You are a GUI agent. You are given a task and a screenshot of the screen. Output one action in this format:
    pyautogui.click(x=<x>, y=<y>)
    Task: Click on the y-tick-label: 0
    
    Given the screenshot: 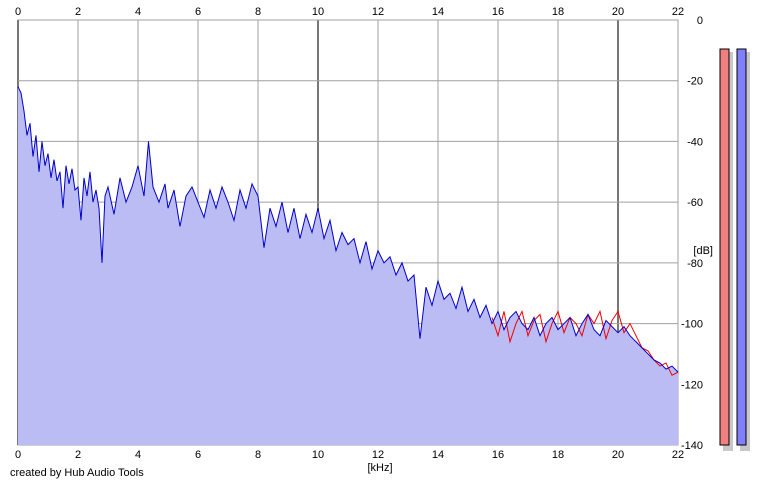 What is the action you would take?
    pyautogui.click(x=700, y=21)
    